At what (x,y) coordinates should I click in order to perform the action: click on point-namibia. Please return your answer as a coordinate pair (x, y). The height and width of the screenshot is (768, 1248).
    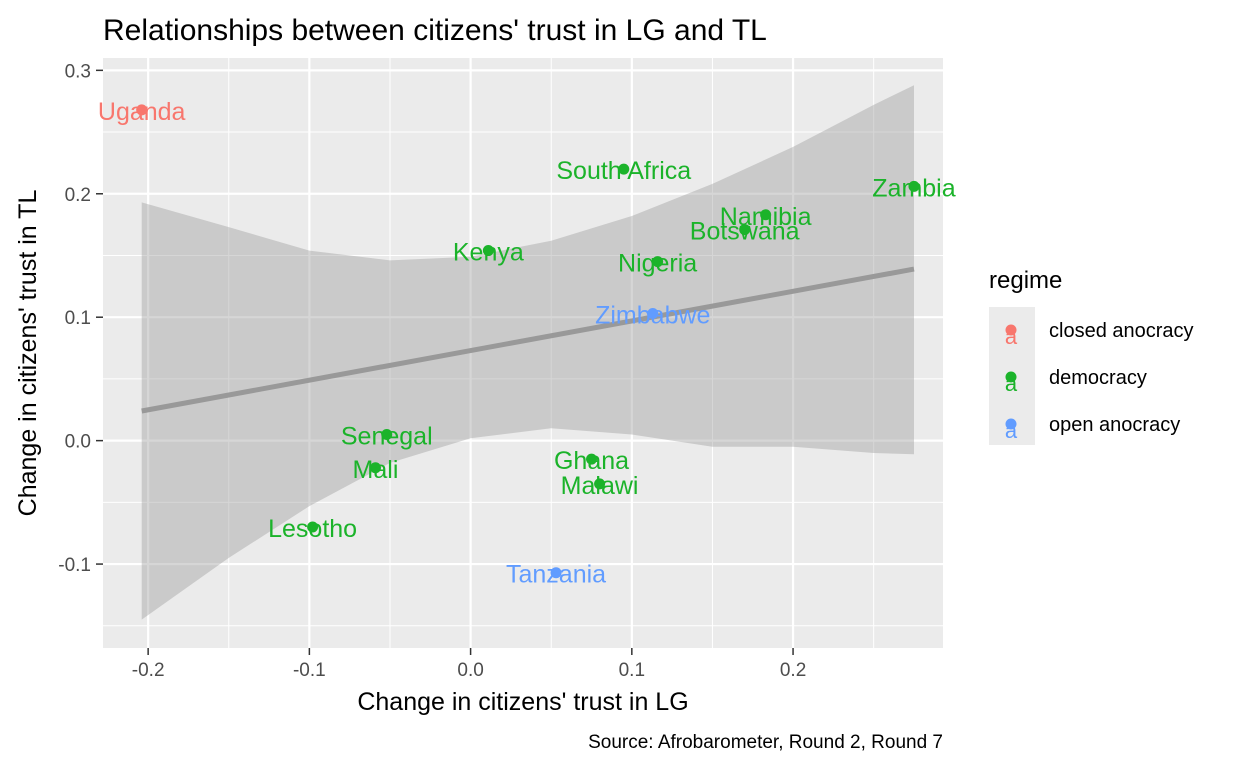
    Looking at the image, I should click on (766, 215).